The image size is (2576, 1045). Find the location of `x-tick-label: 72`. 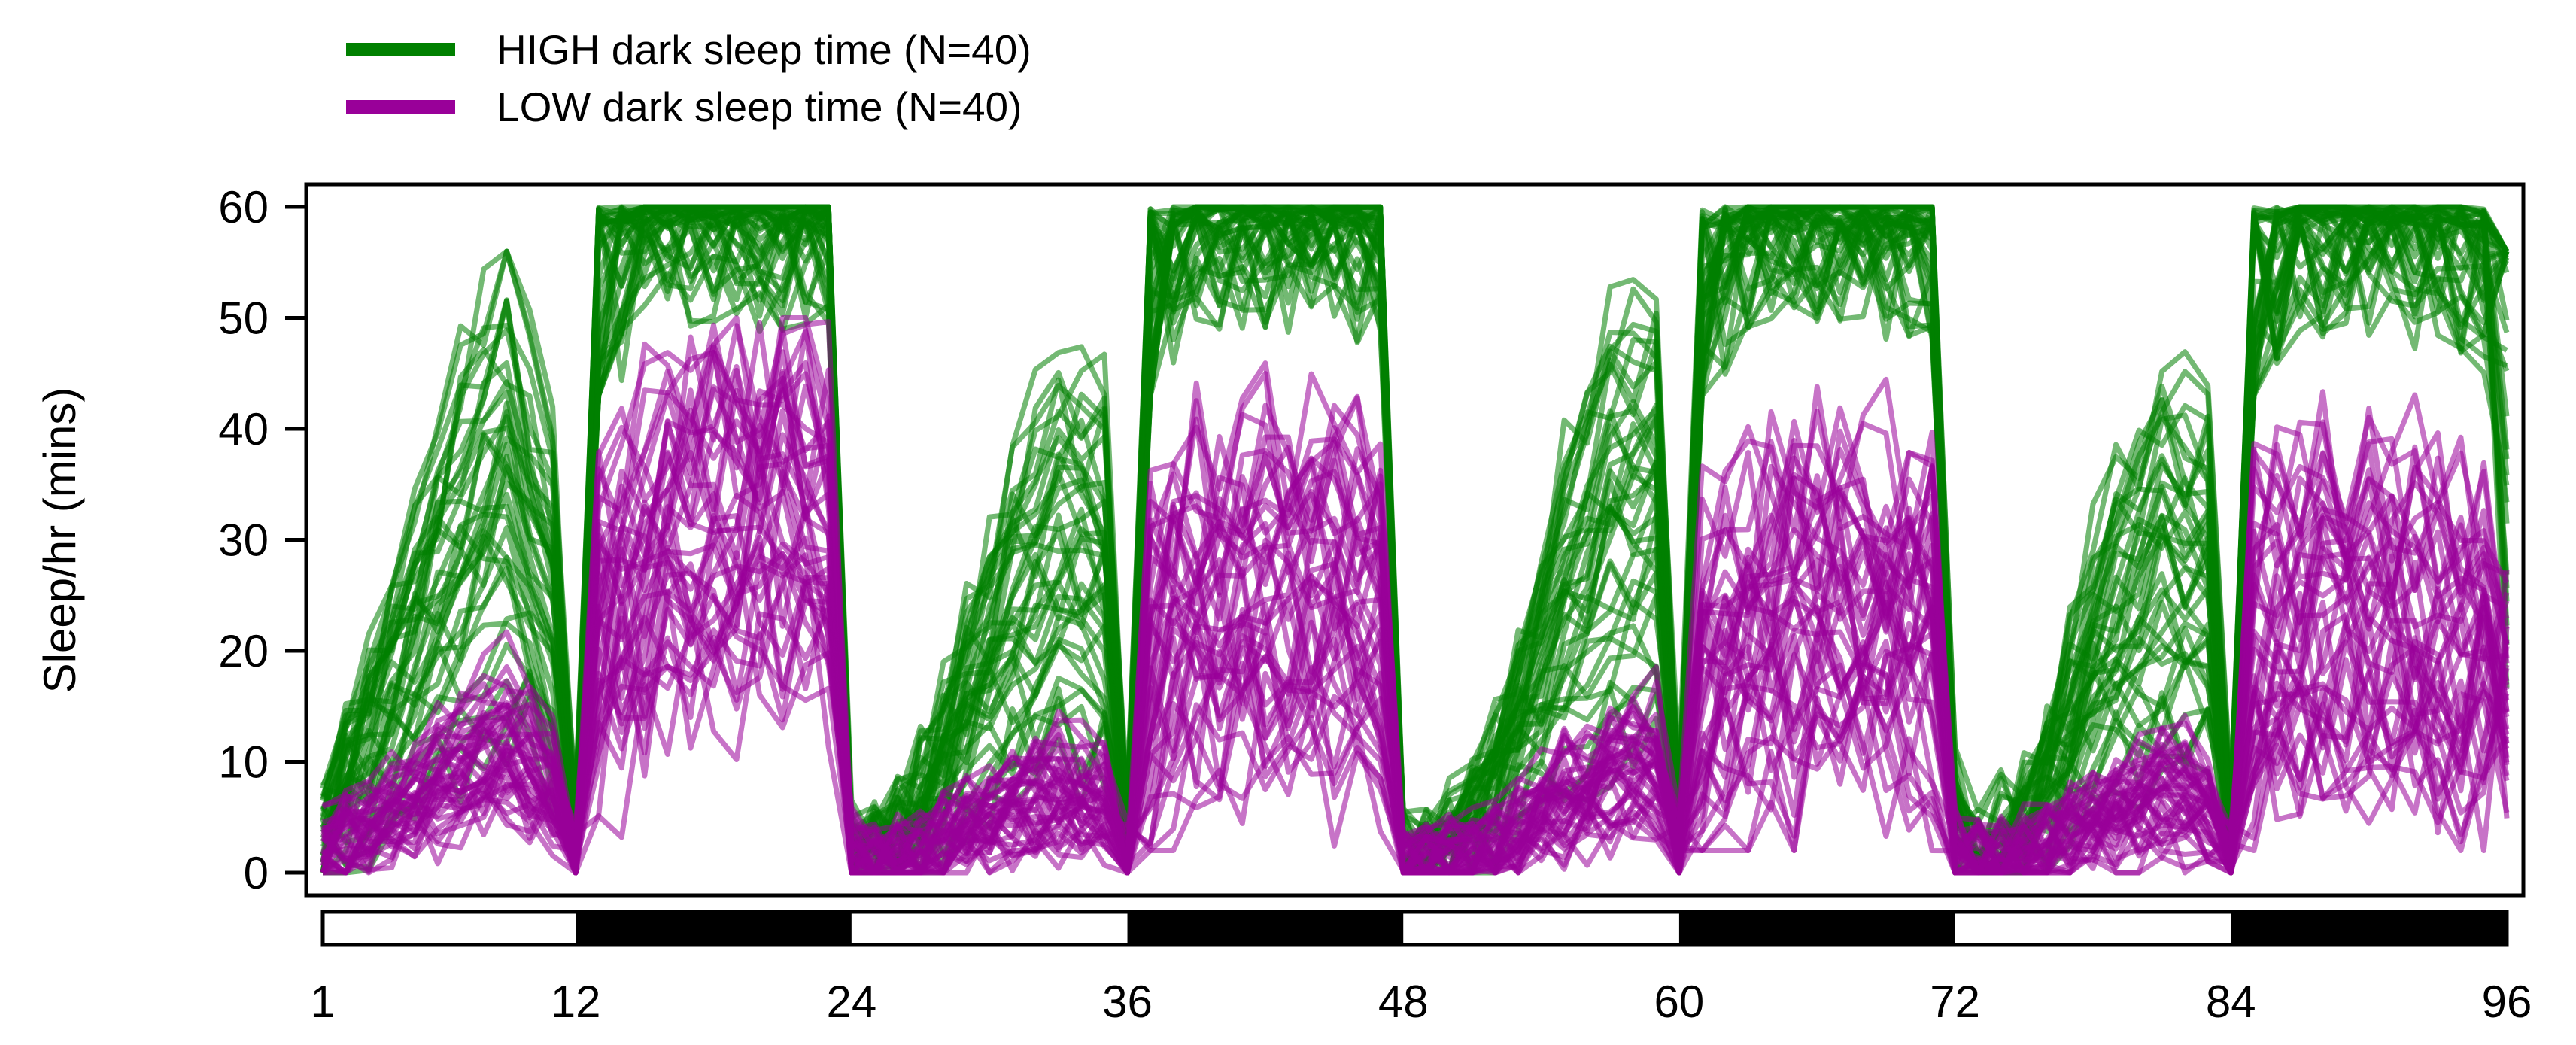

x-tick-label: 72 is located at coordinates (1955, 1002).